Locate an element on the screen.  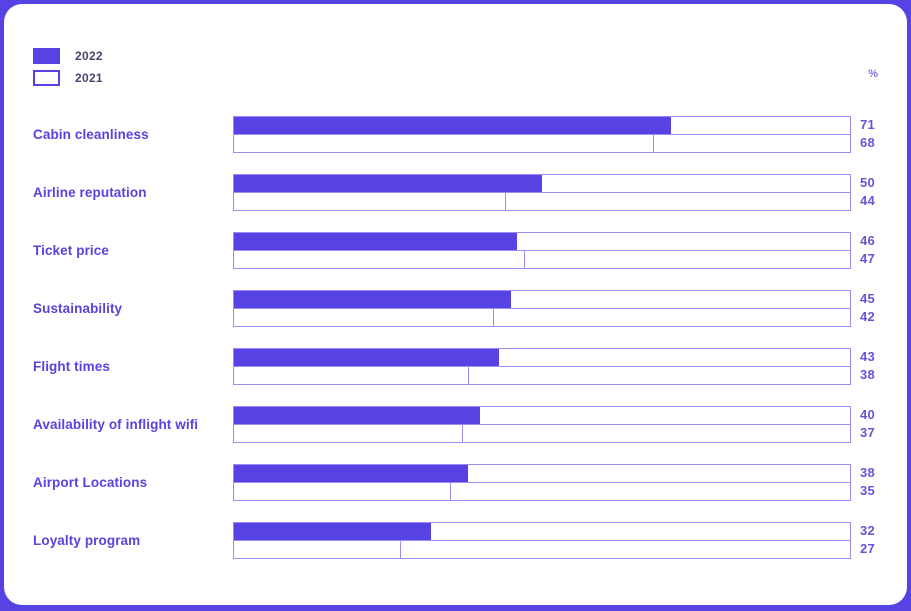
value-labels: 50 44 is located at coordinates (867, 192).